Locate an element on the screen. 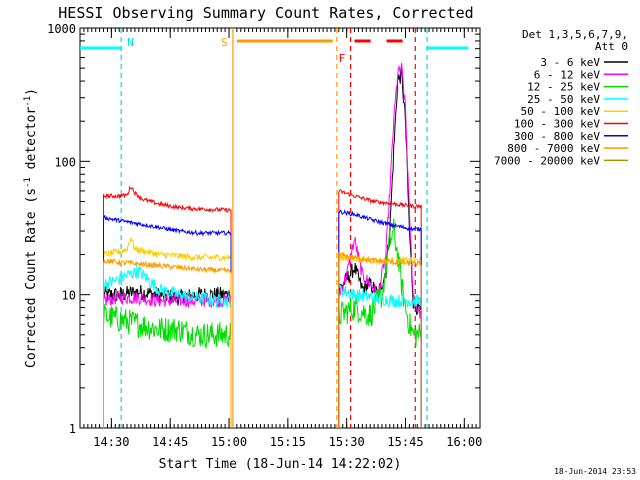 This screenshot has height=480, width=640. legend-label-4: 50 - 100 keV is located at coordinates (561, 111).